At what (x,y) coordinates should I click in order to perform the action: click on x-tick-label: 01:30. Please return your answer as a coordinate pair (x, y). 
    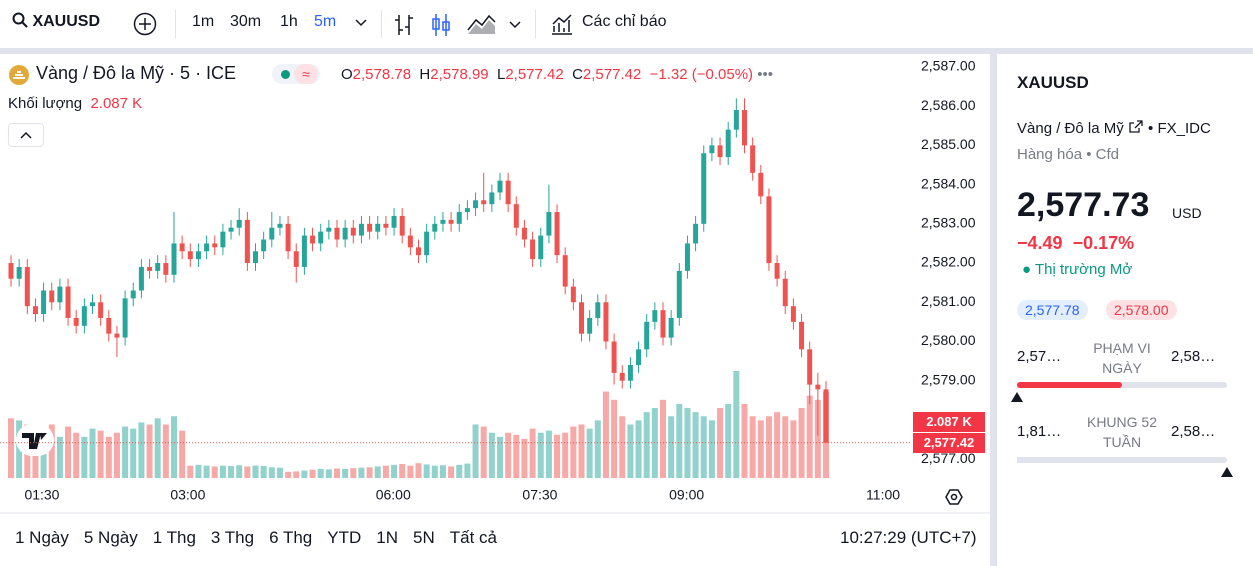
    Looking at the image, I should click on (41, 495).